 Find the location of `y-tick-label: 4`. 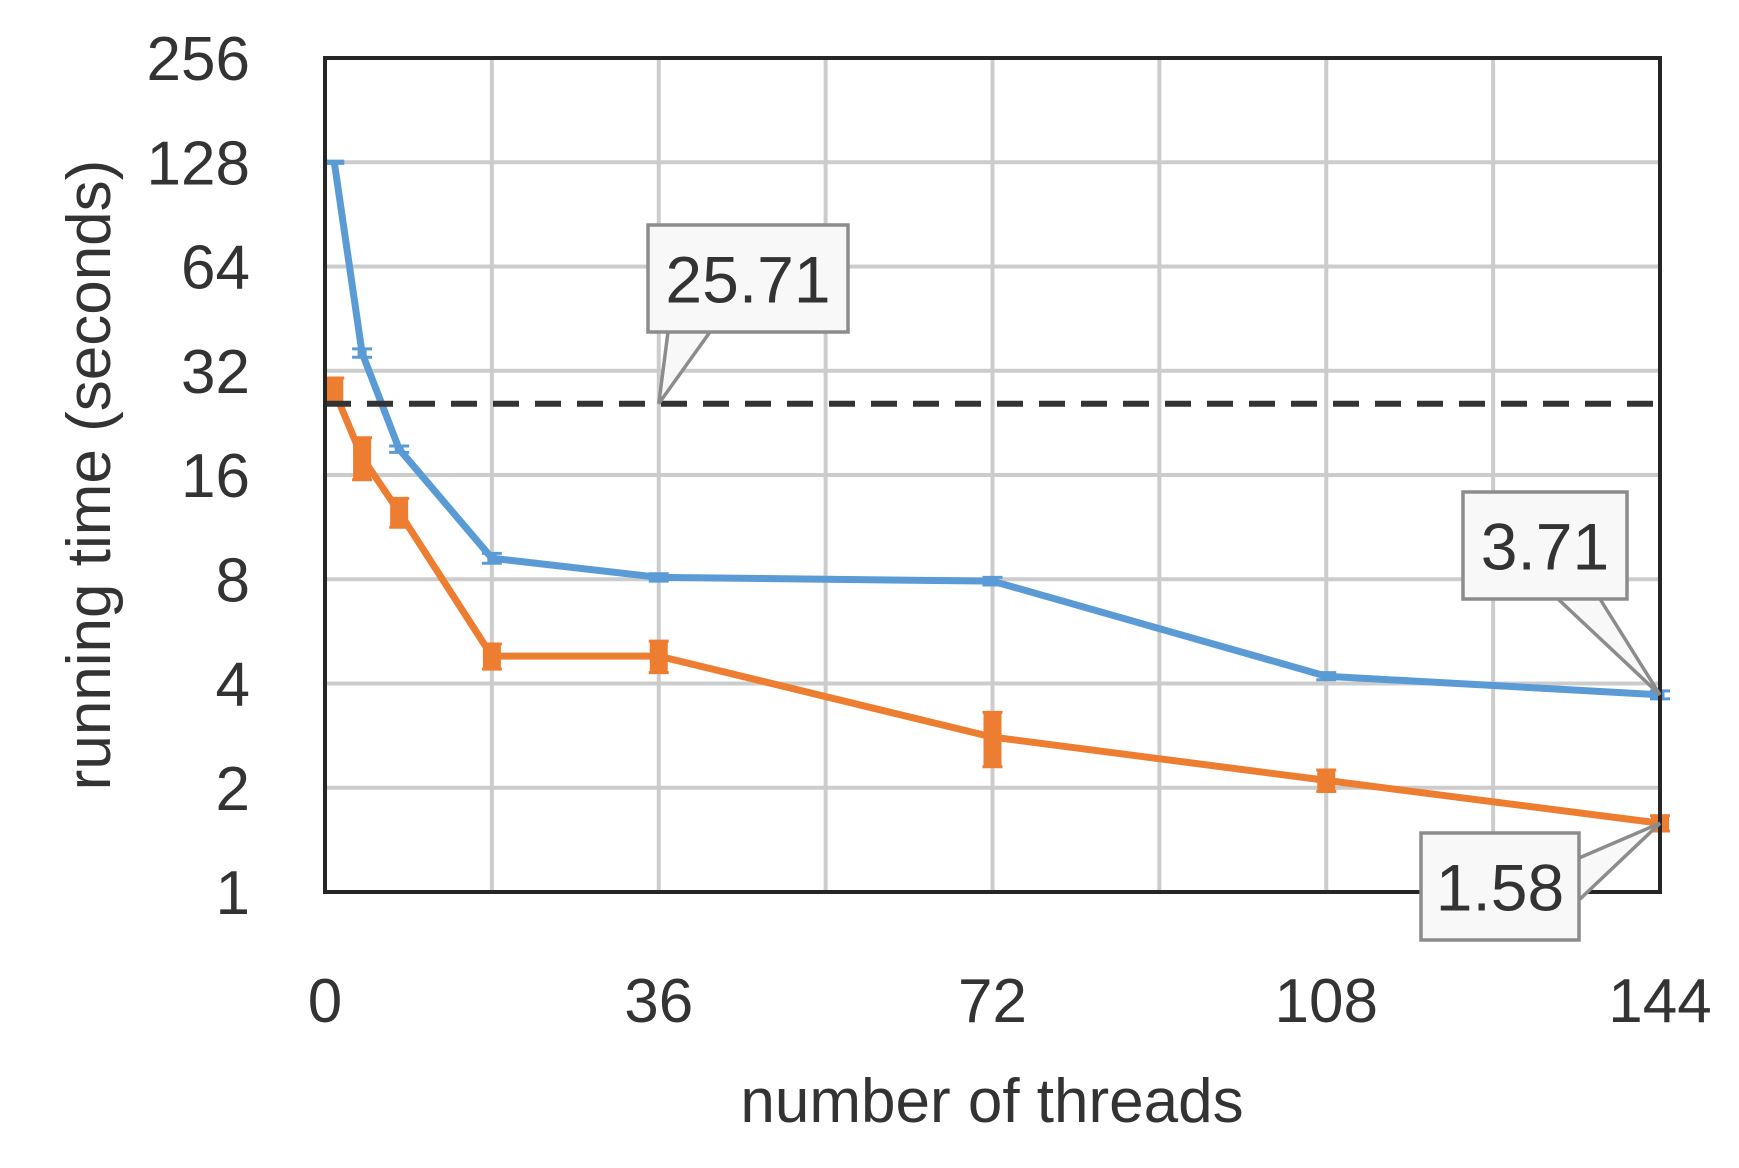

y-tick-label: 4 is located at coordinates (233, 685).